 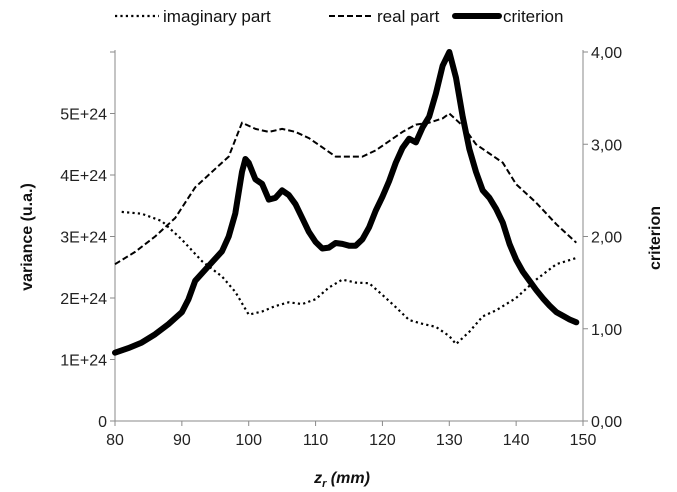 I want to click on x-tick-label: 130, so click(x=449, y=440).